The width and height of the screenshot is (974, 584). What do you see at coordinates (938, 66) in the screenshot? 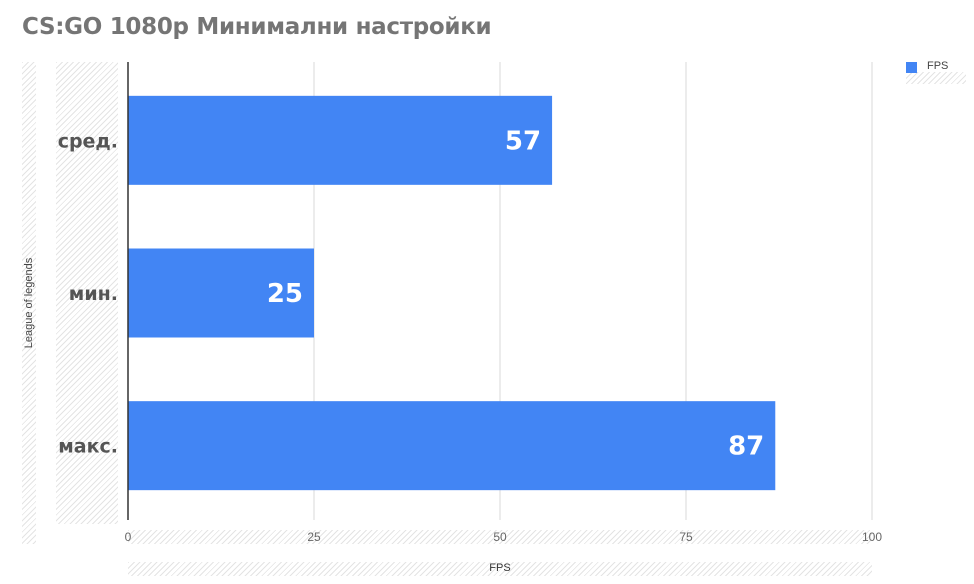
I see `legend-label-fps: FPS` at bounding box center [938, 66].